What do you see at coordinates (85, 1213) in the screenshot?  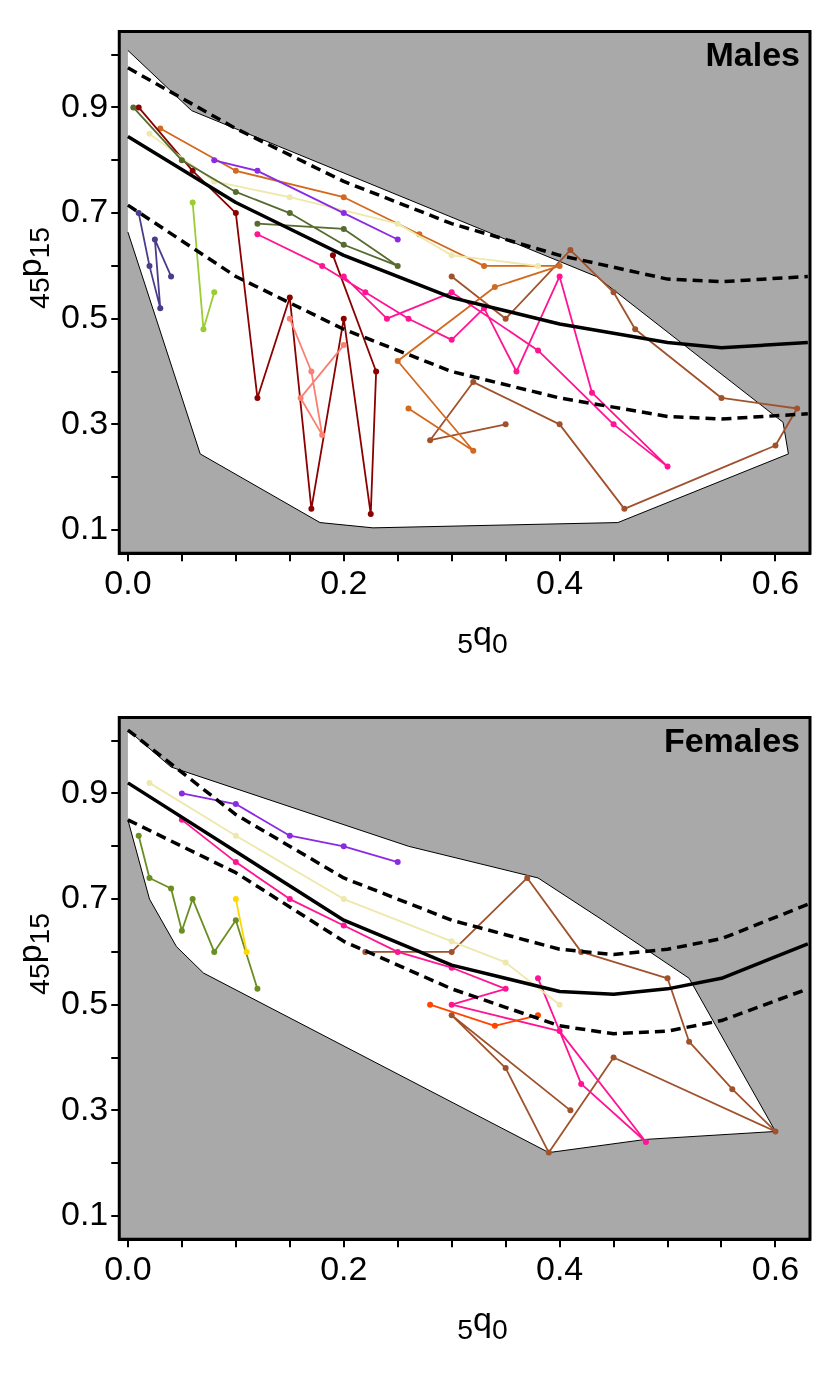 I see `y-tick-label: 0.1` at bounding box center [85, 1213].